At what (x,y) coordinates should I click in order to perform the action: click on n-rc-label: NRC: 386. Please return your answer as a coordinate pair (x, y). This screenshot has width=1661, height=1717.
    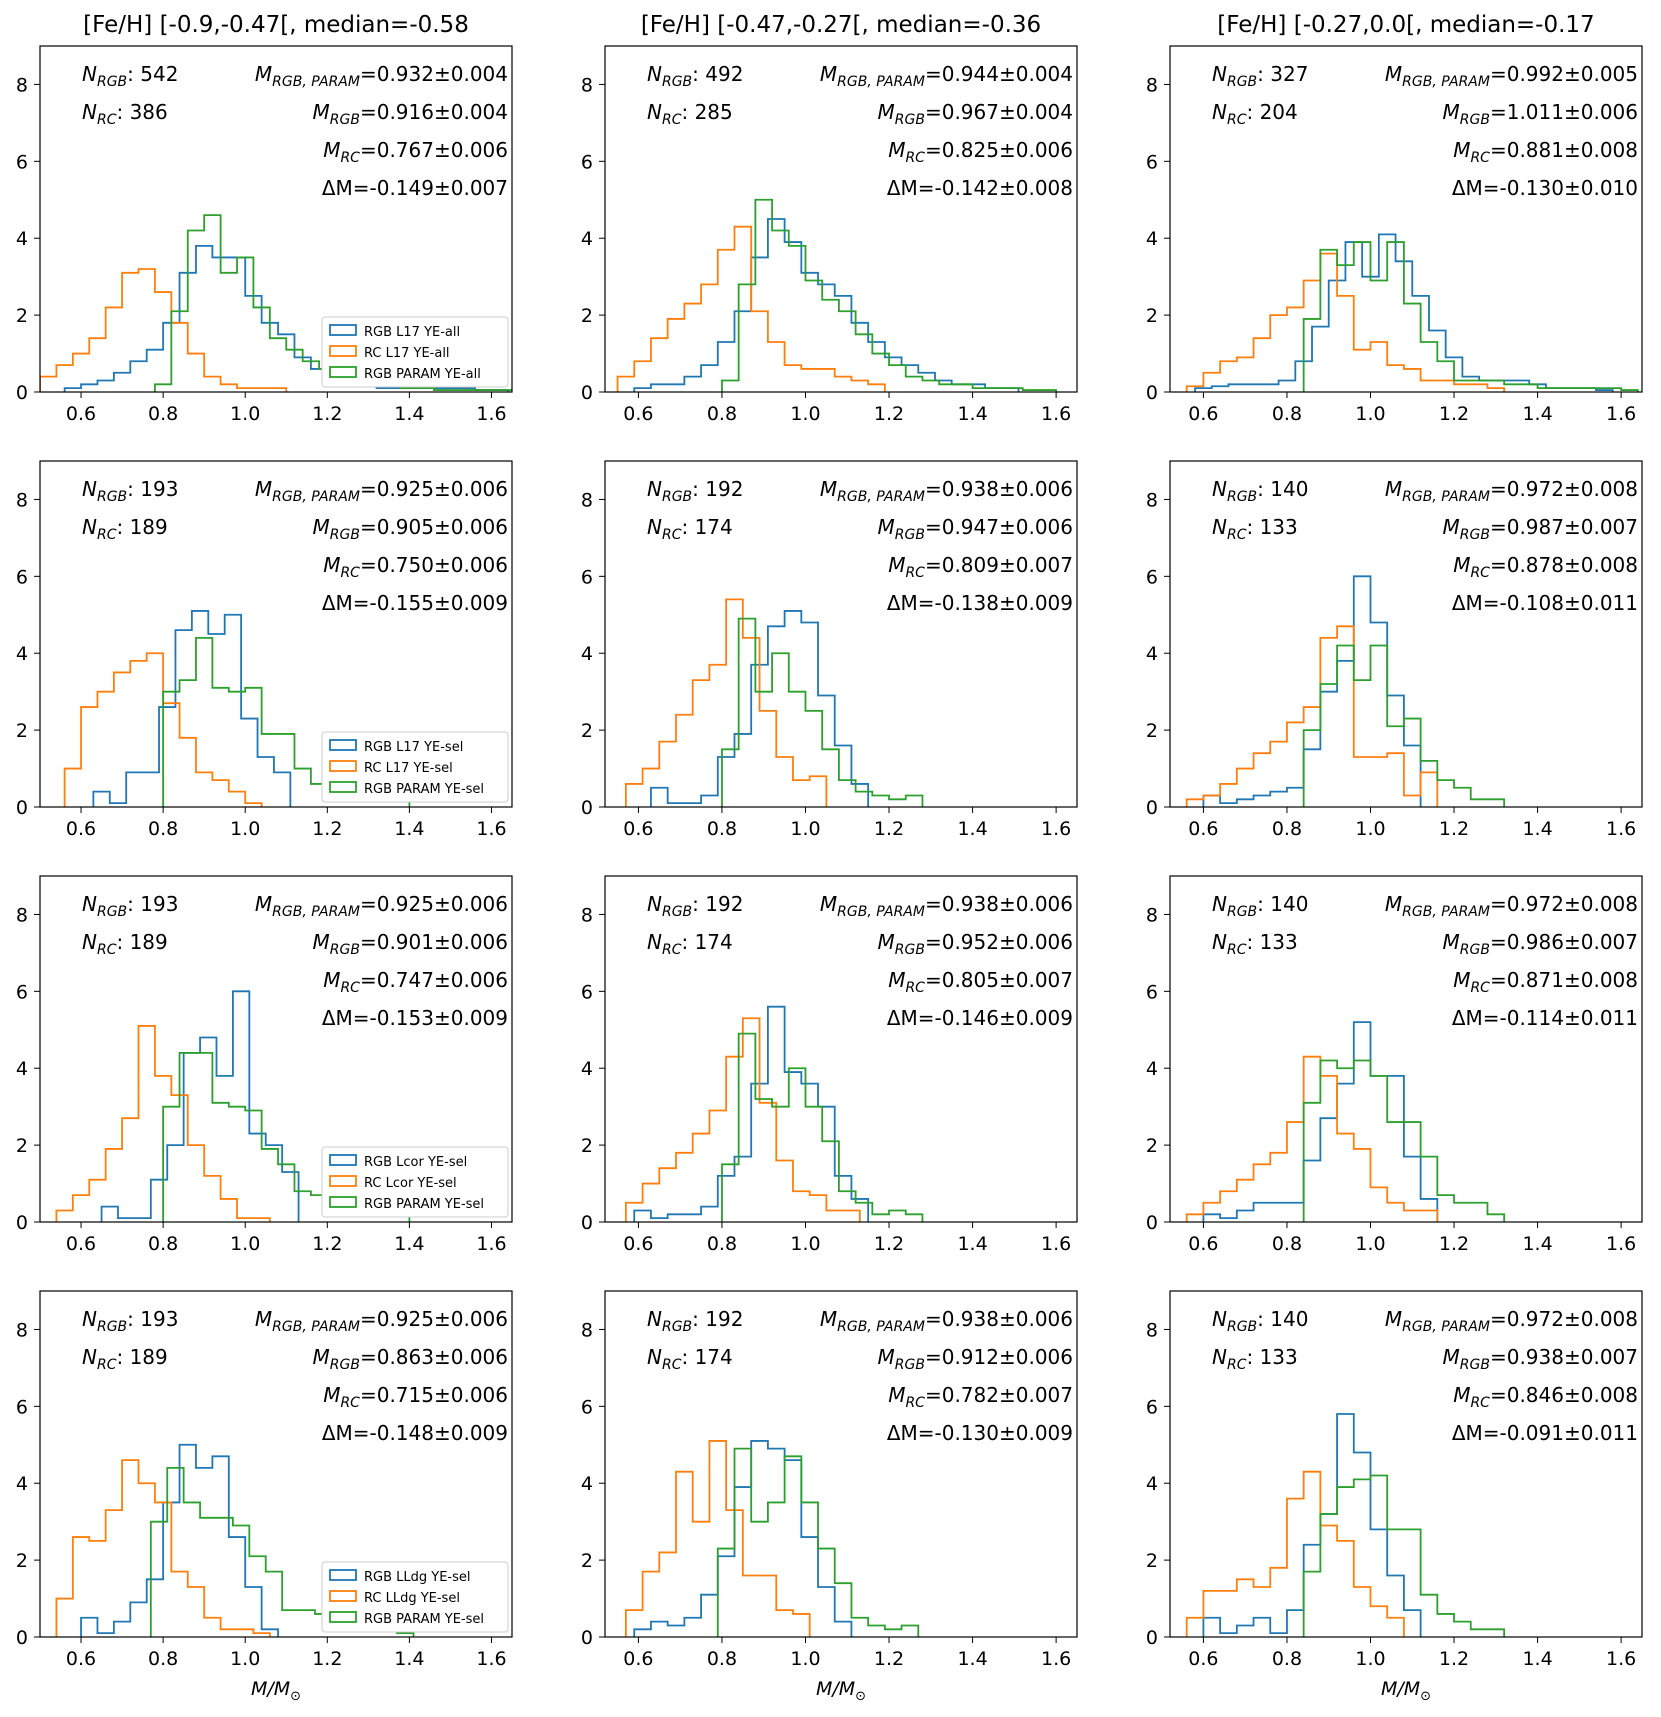
    Looking at the image, I should click on (125, 114).